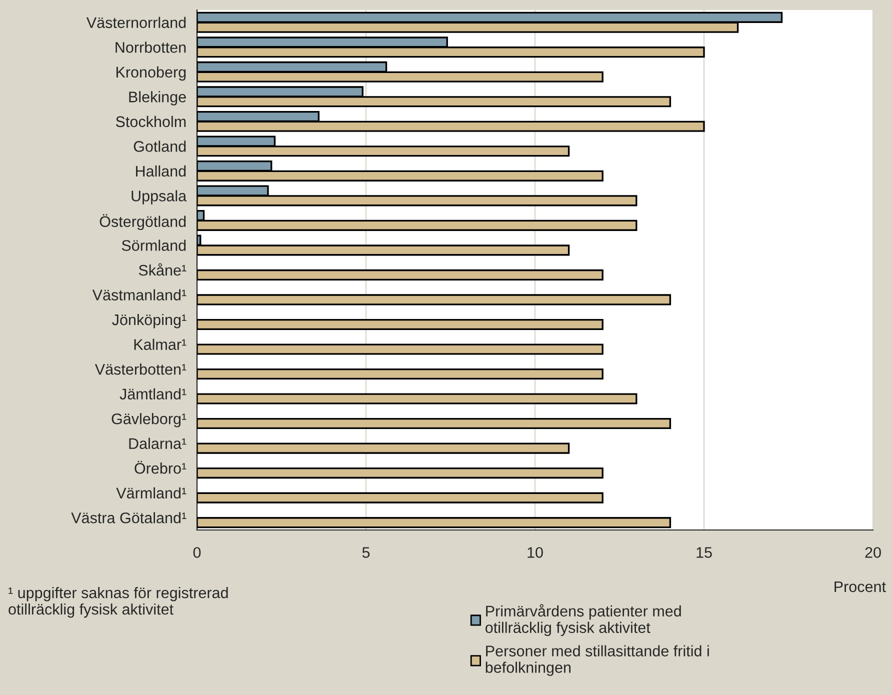 The image size is (892, 695). What do you see at coordinates (139, 294) in the screenshot?
I see `y-tick-label: Västmanland¹` at bounding box center [139, 294].